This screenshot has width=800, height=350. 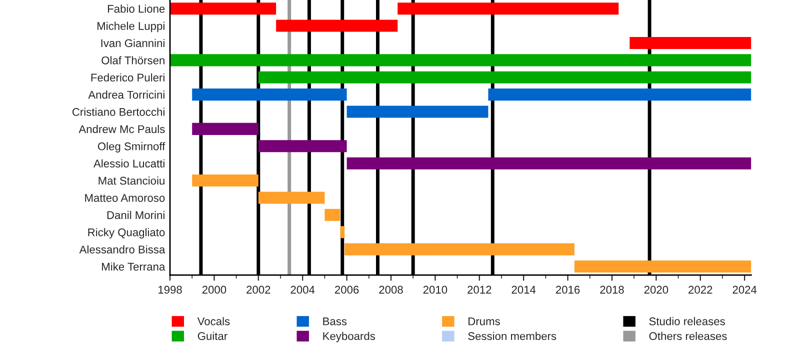 What do you see at coordinates (126, 94) in the screenshot?
I see `y-tick-label: Andrea Torricini` at bounding box center [126, 94].